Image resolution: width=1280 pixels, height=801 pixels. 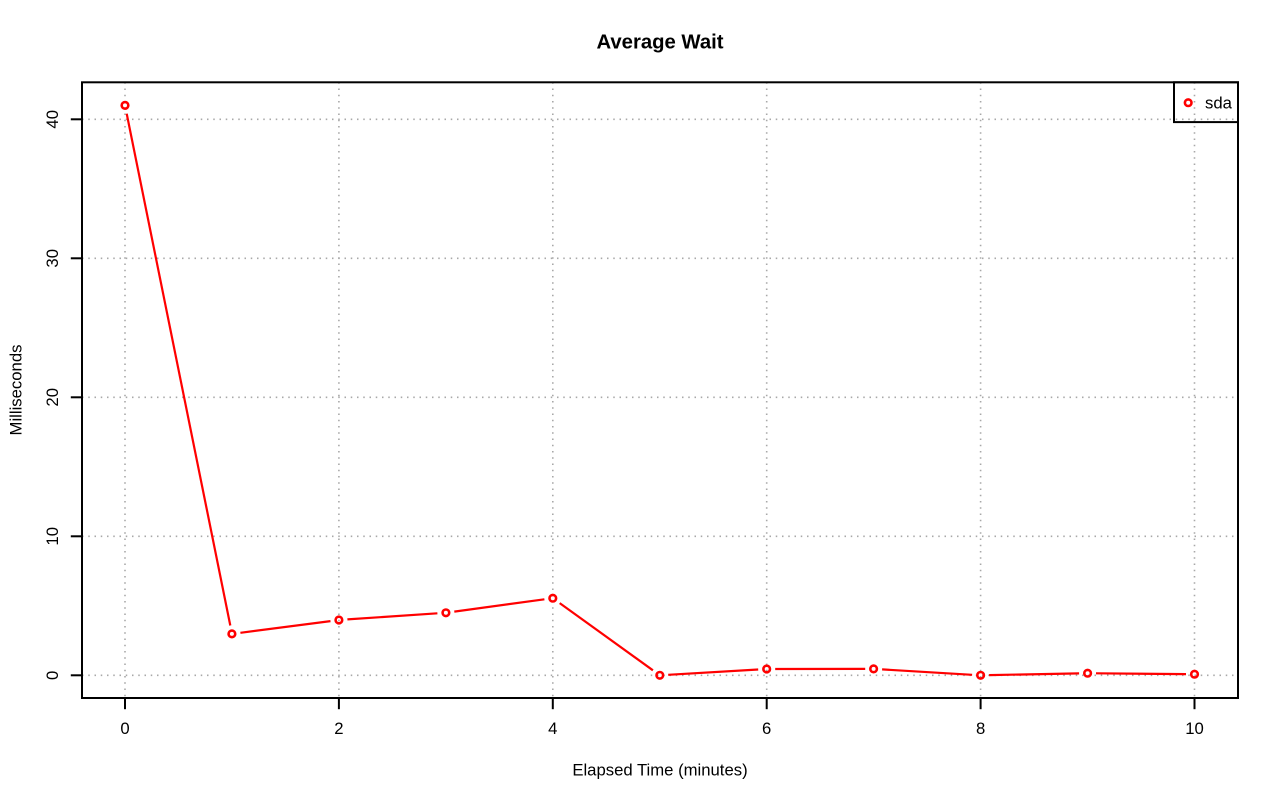 I want to click on svg-text: 6, so click(x=766, y=728).